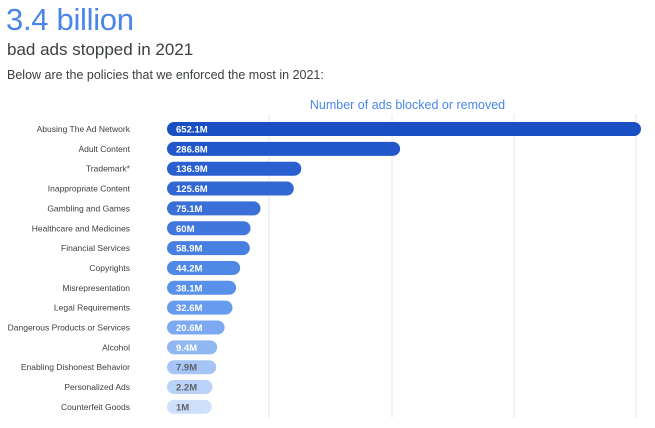 This screenshot has height=428, width=655. What do you see at coordinates (186, 368) in the screenshot?
I see `value-label: 7.9M` at bounding box center [186, 368].